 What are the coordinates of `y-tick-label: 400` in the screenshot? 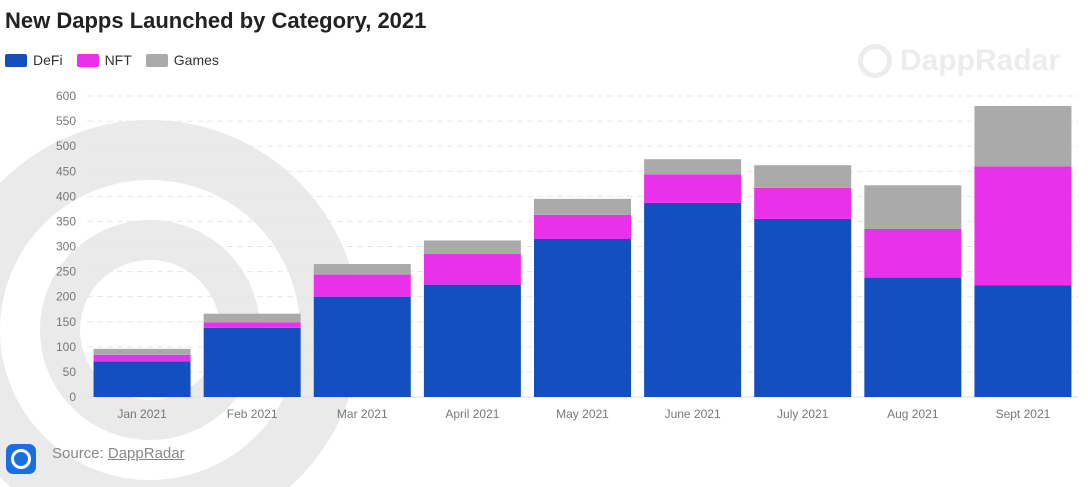 It's located at (66, 196).